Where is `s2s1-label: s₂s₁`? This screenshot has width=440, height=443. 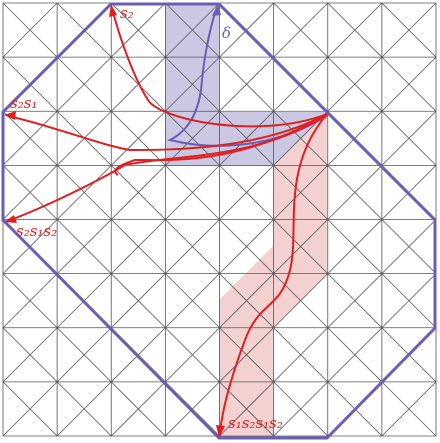
s2s1-label: s₂s₁ is located at coordinates (23, 103).